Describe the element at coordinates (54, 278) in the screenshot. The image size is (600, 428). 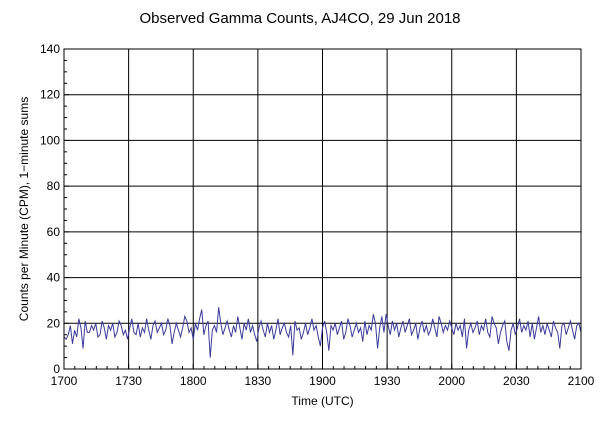
I see `y-tick-label: 40` at that location.